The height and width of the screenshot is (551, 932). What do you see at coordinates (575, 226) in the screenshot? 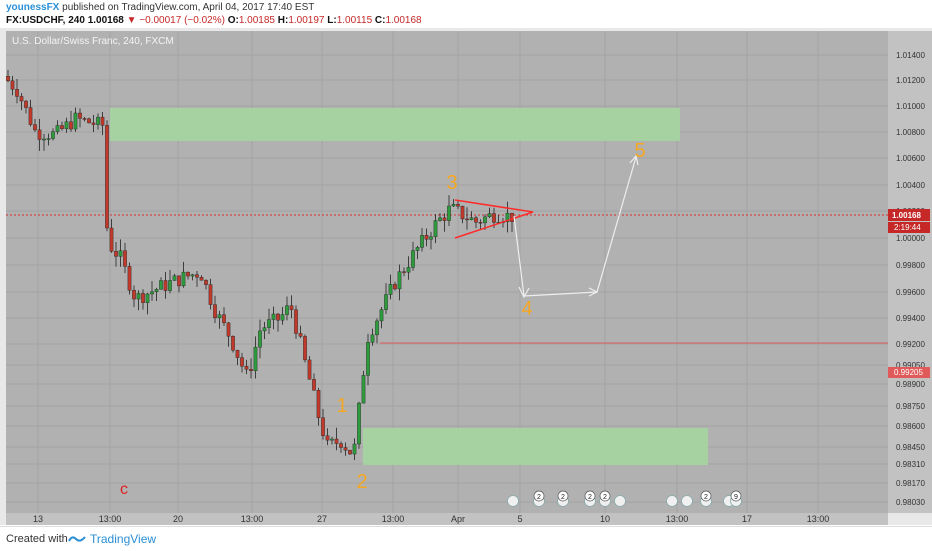
I see `projection-path` at bounding box center [575, 226].